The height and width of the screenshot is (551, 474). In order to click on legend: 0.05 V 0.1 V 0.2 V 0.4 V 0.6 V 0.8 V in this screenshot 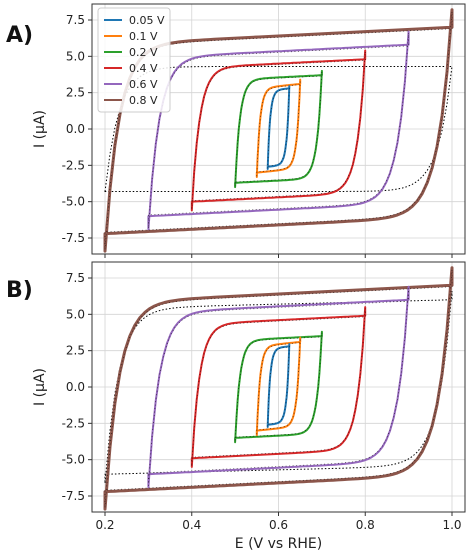, I will do `click(134, 60)`.